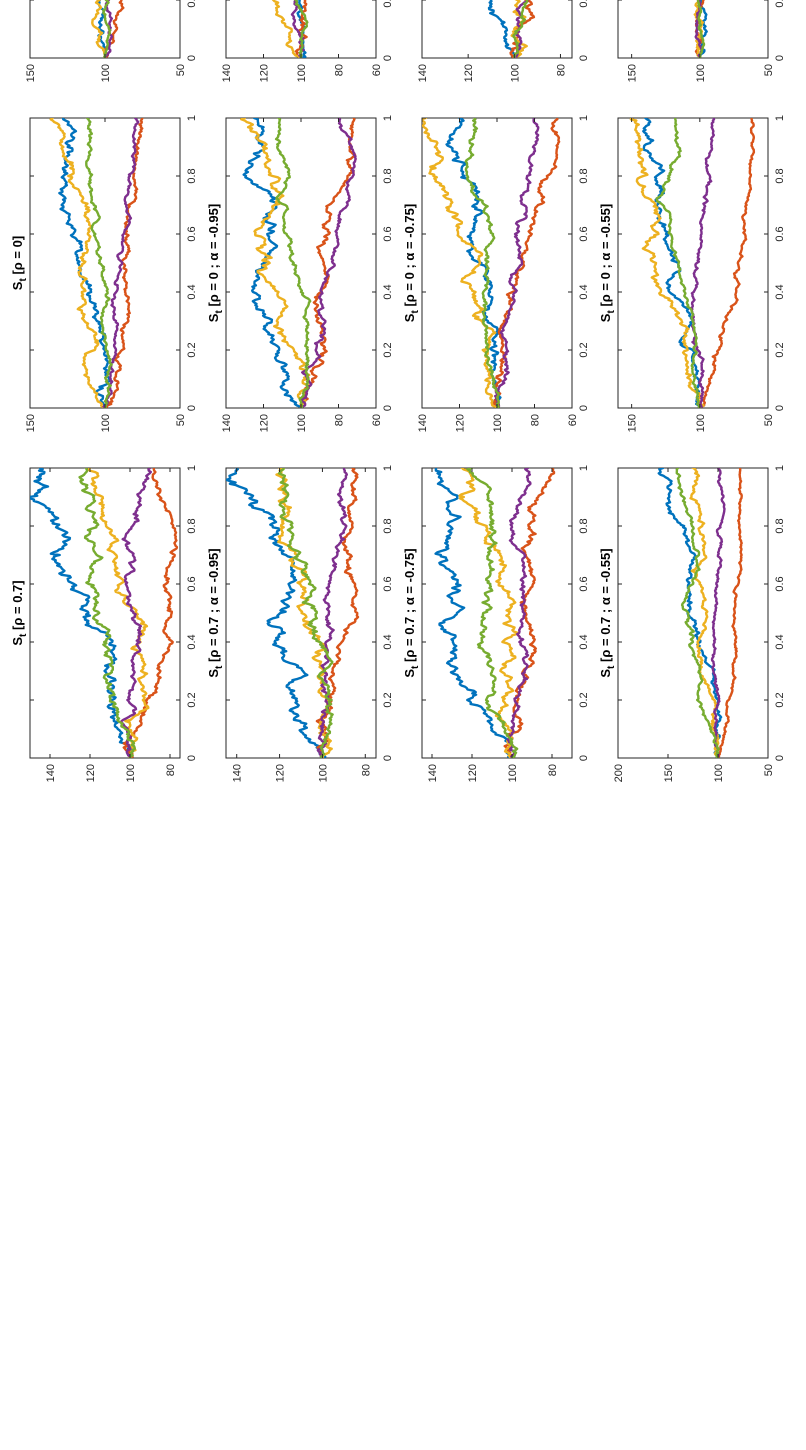 The image size is (806, 1450). What do you see at coordinates (19, 612) in the screenshot?
I see `panel-title: St [ρ = 0.7]` at bounding box center [19, 612].